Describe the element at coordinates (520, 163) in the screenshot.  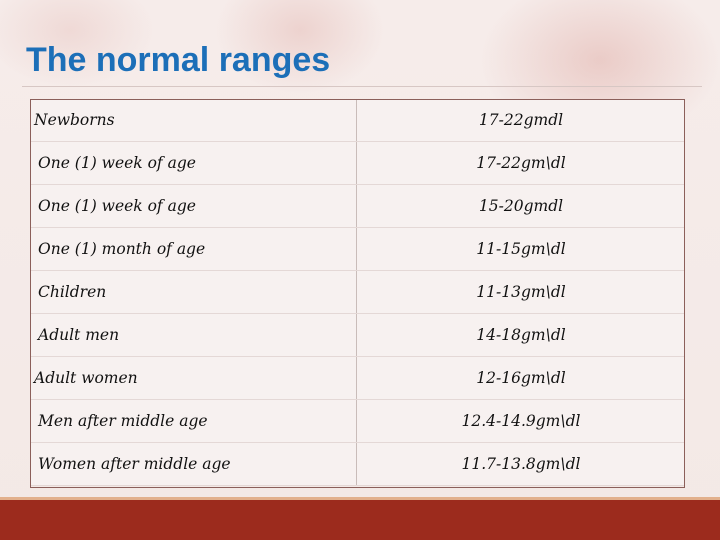
I see `row-value: 17-22gm\dl` at that location.